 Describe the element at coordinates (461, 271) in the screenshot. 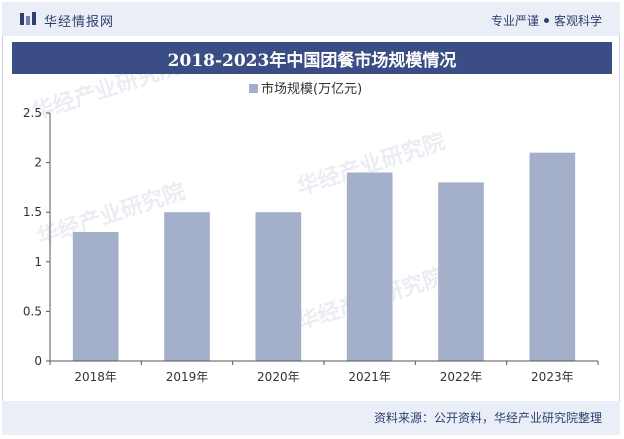

I see `bar-2022年` at that location.